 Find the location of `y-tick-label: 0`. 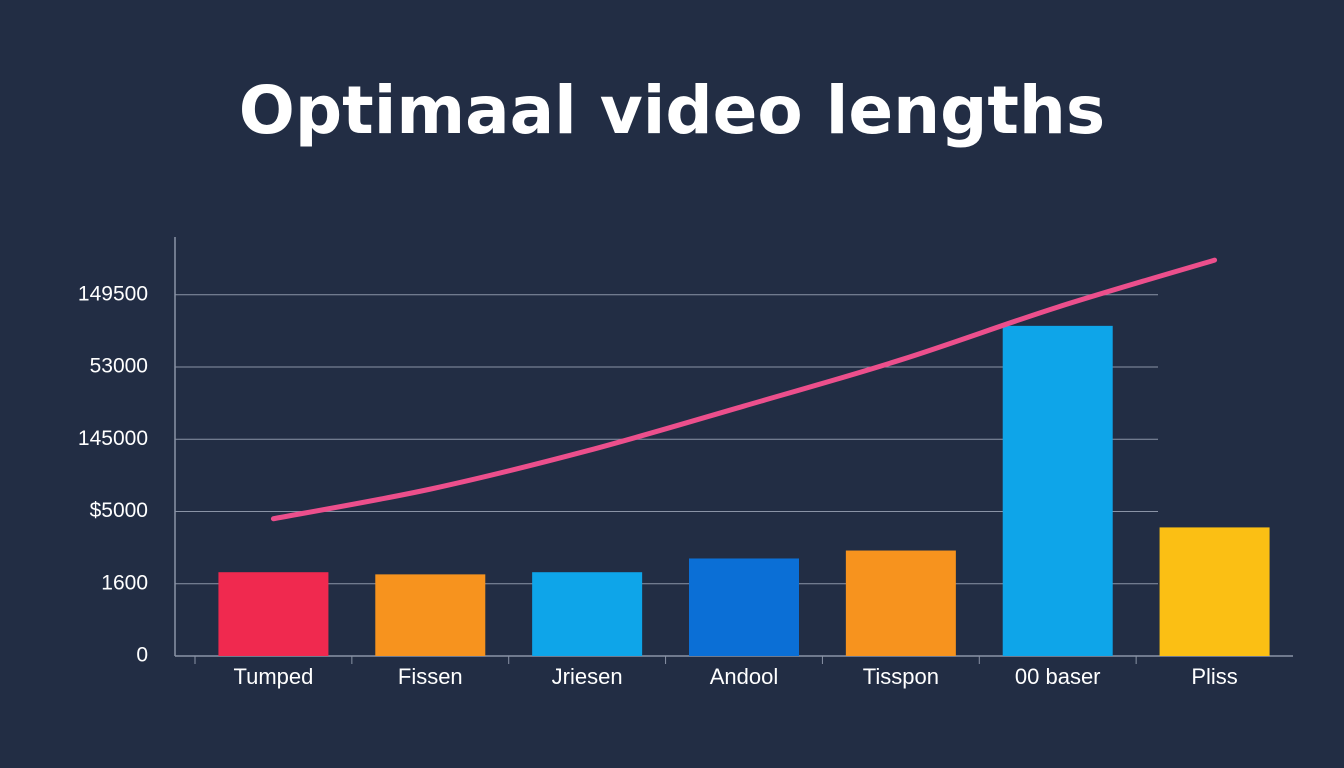

y-tick-label: 0 is located at coordinates (142, 655).